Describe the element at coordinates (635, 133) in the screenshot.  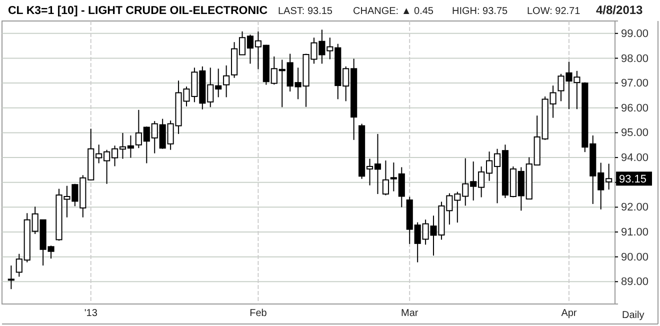
I see `y-tick-label: 95.00` at that location.